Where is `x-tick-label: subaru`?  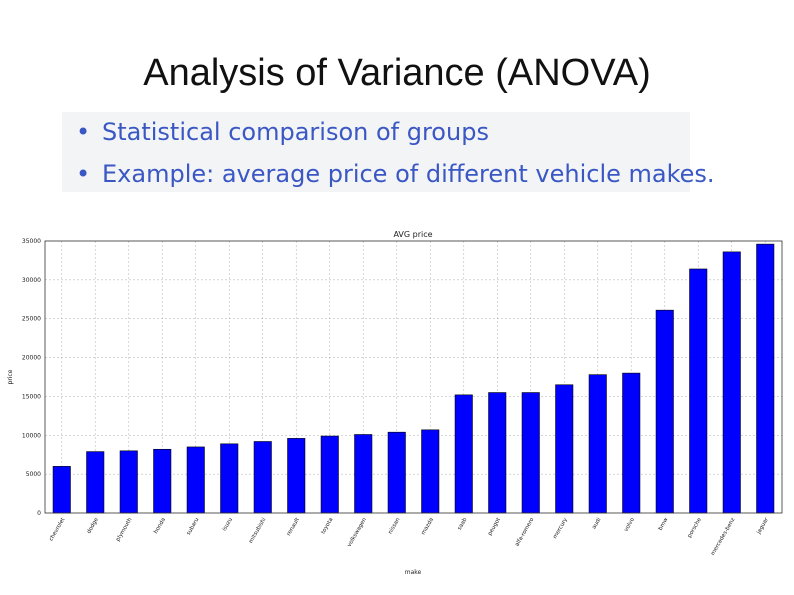 x-tick-label: subaru is located at coordinates (193, 526).